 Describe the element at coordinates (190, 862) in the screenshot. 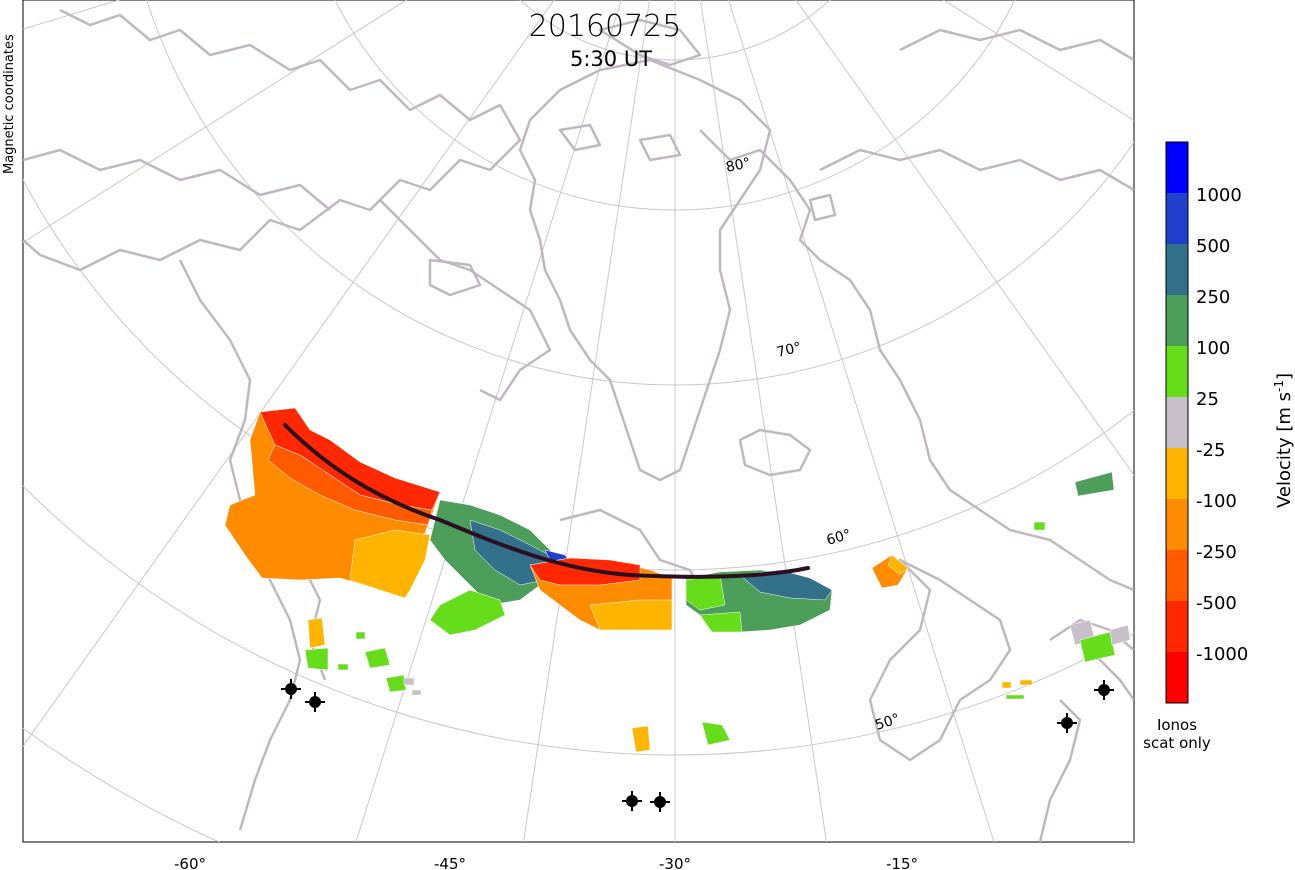

I see `lon-label-minus60: -60°` at that location.